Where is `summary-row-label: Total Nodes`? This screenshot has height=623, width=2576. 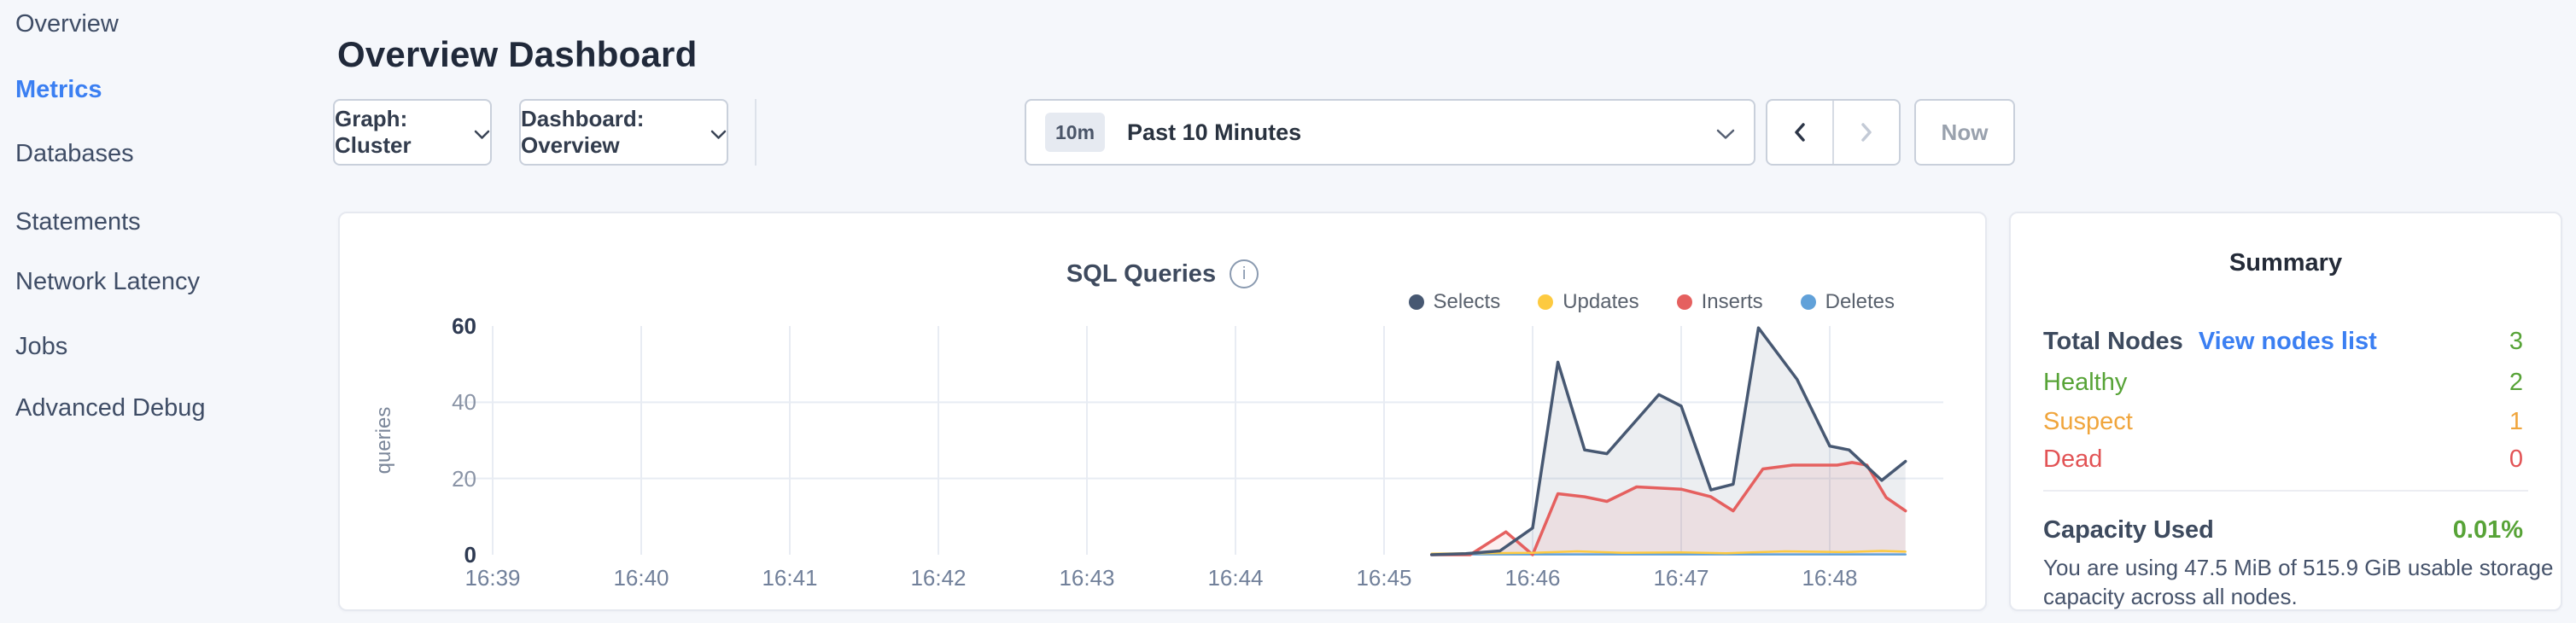
summary-row-label: Total Nodes is located at coordinates (2113, 341).